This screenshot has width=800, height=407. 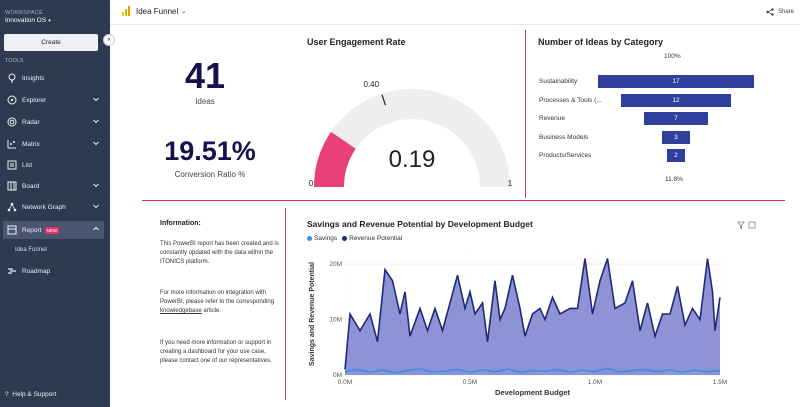 I want to click on revenue-area, so click(x=532, y=316).